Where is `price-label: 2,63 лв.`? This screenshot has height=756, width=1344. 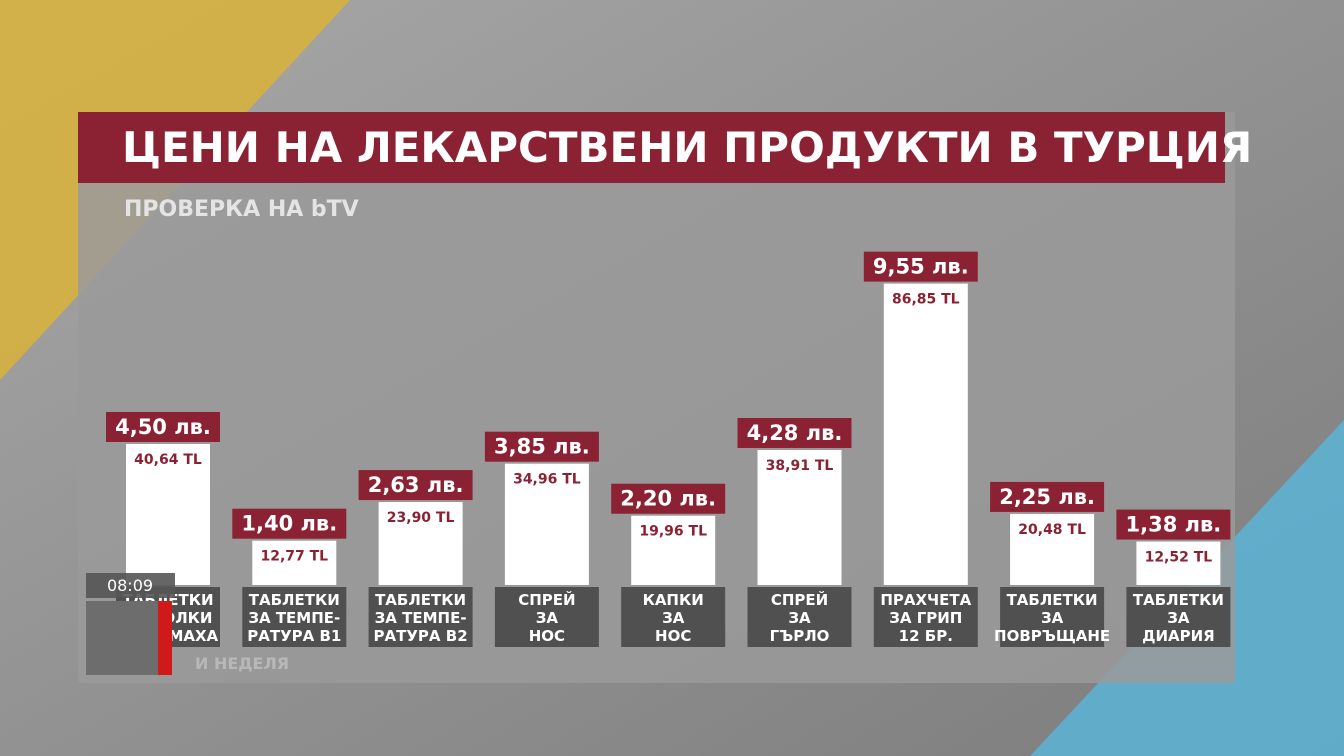
price-label: 2,63 лв. is located at coordinates (416, 485).